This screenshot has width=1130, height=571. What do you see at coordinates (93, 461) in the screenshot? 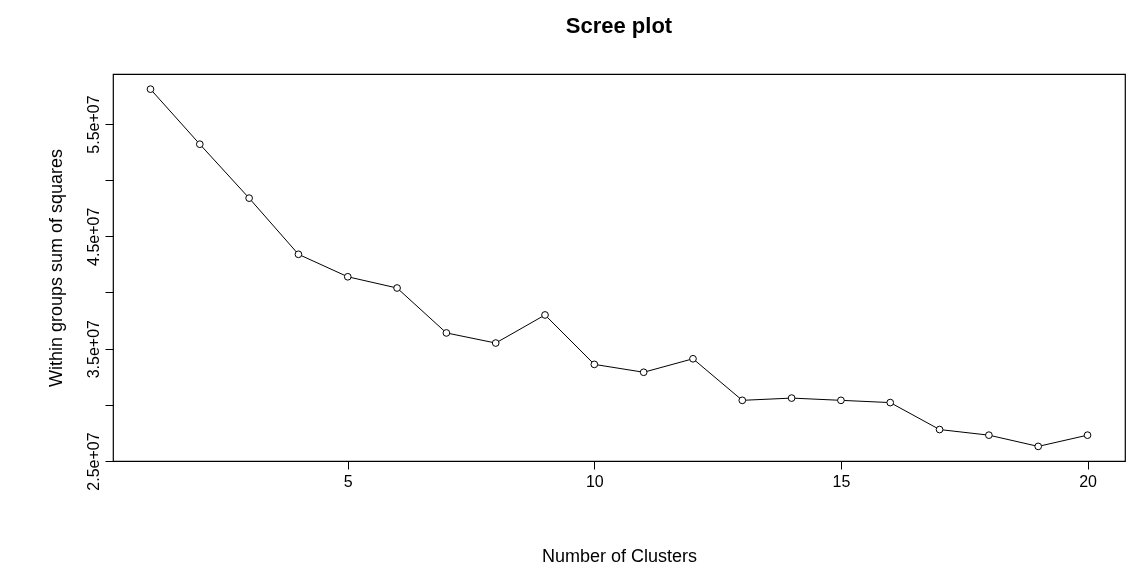
I see `y-tick-label: 2.5e+07` at bounding box center [93, 461].